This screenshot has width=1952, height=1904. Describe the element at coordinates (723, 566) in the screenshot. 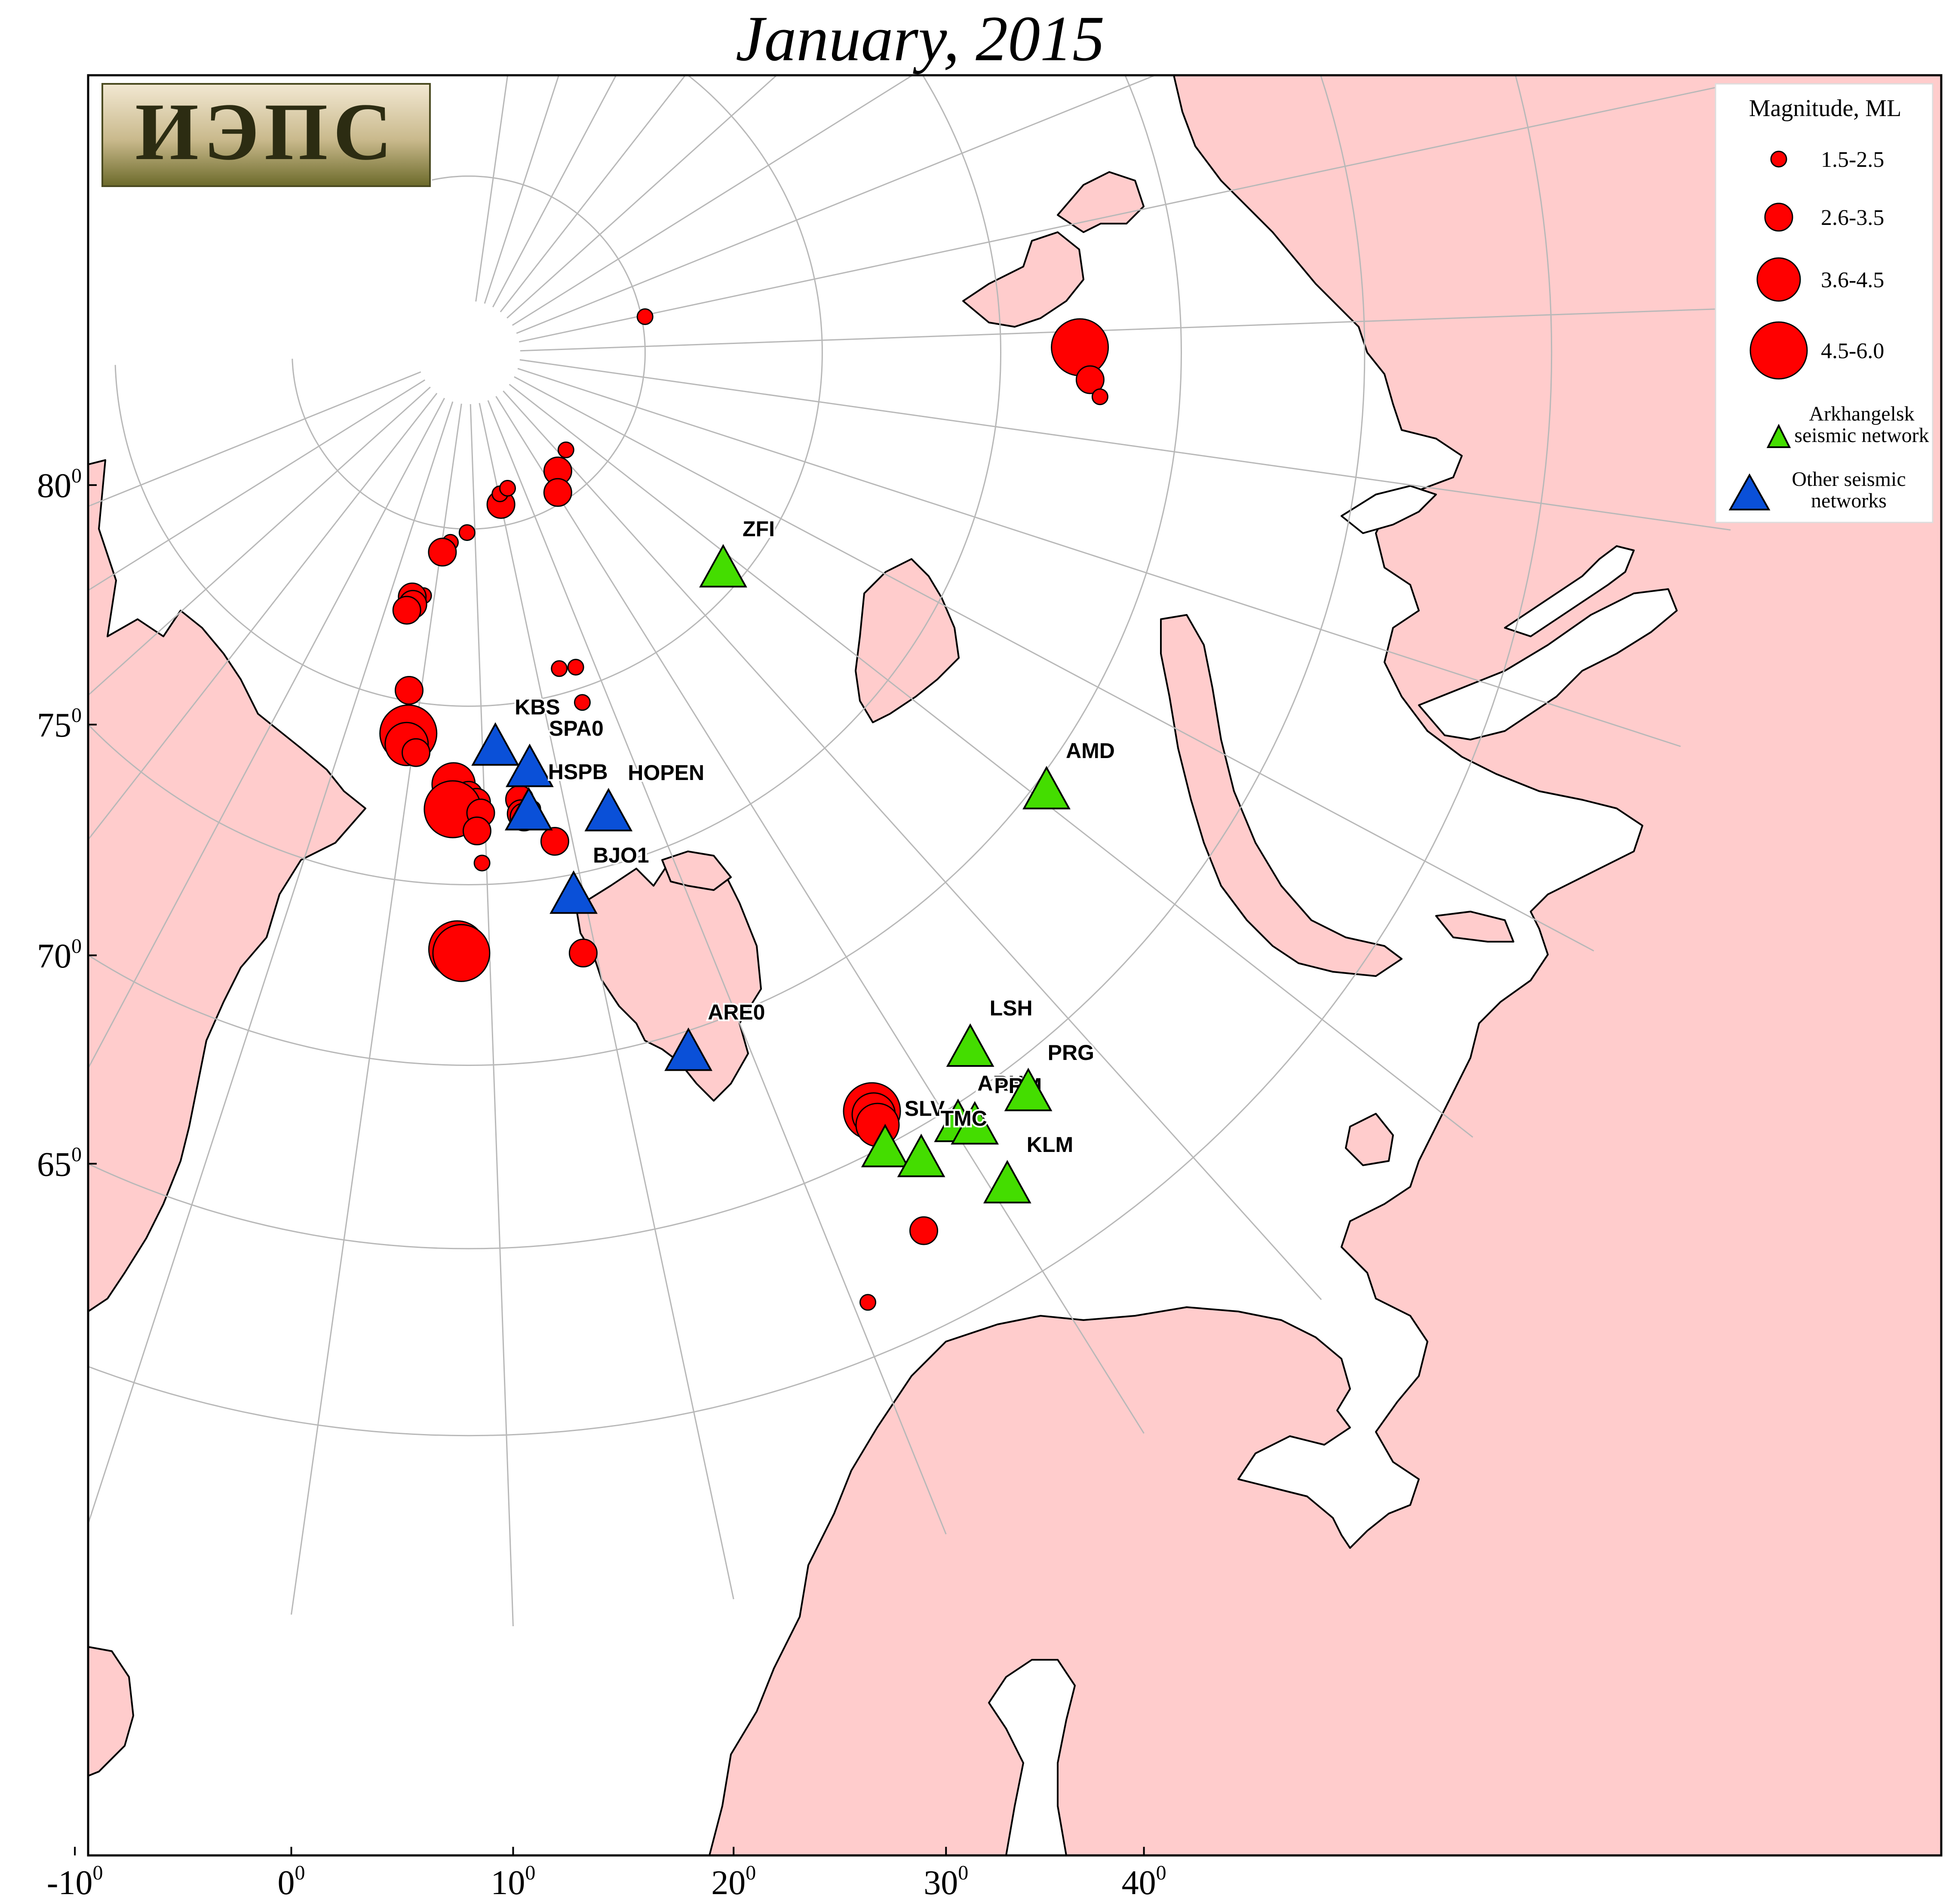

I see `station-zfi-marker` at that location.